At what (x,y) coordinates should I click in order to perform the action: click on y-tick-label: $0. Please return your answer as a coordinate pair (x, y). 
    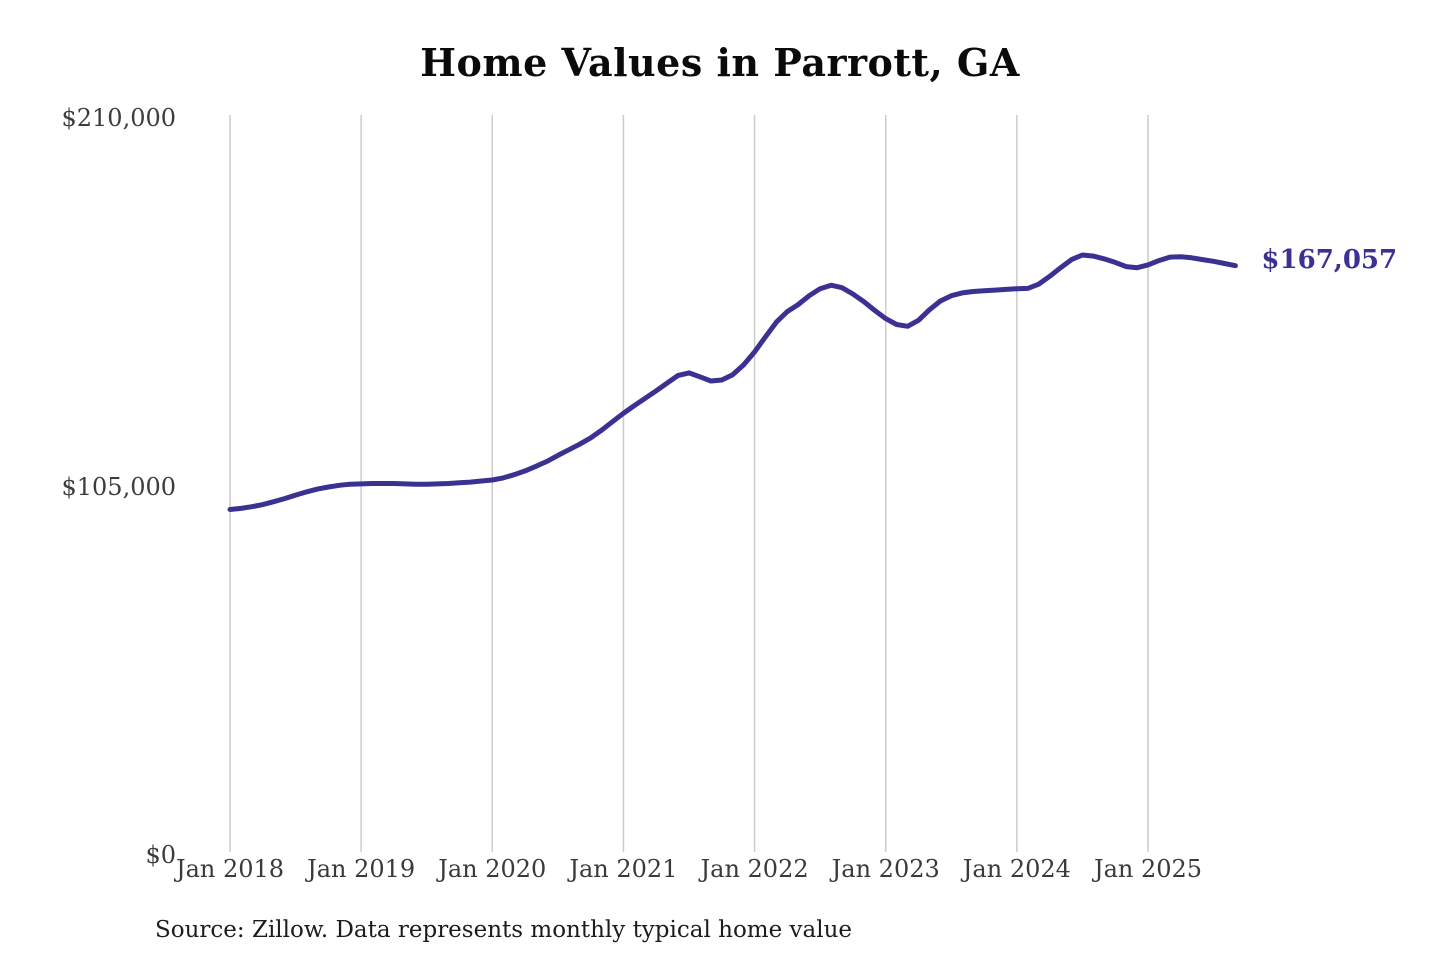
    Looking at the image, I should click on (160, 855).